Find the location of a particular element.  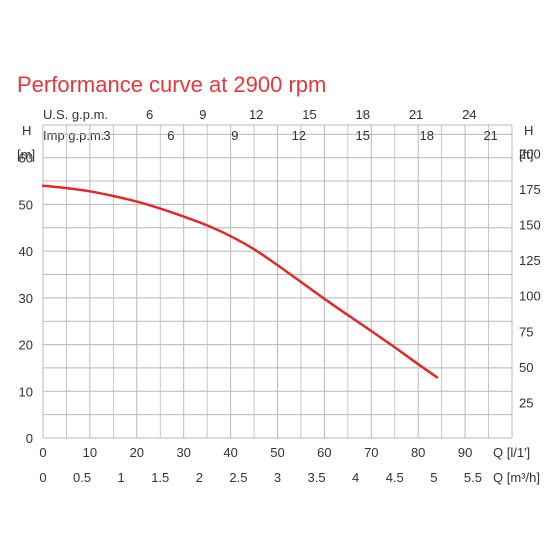

tick-label-h-ft: 100 is located at coordinates (530, 296).